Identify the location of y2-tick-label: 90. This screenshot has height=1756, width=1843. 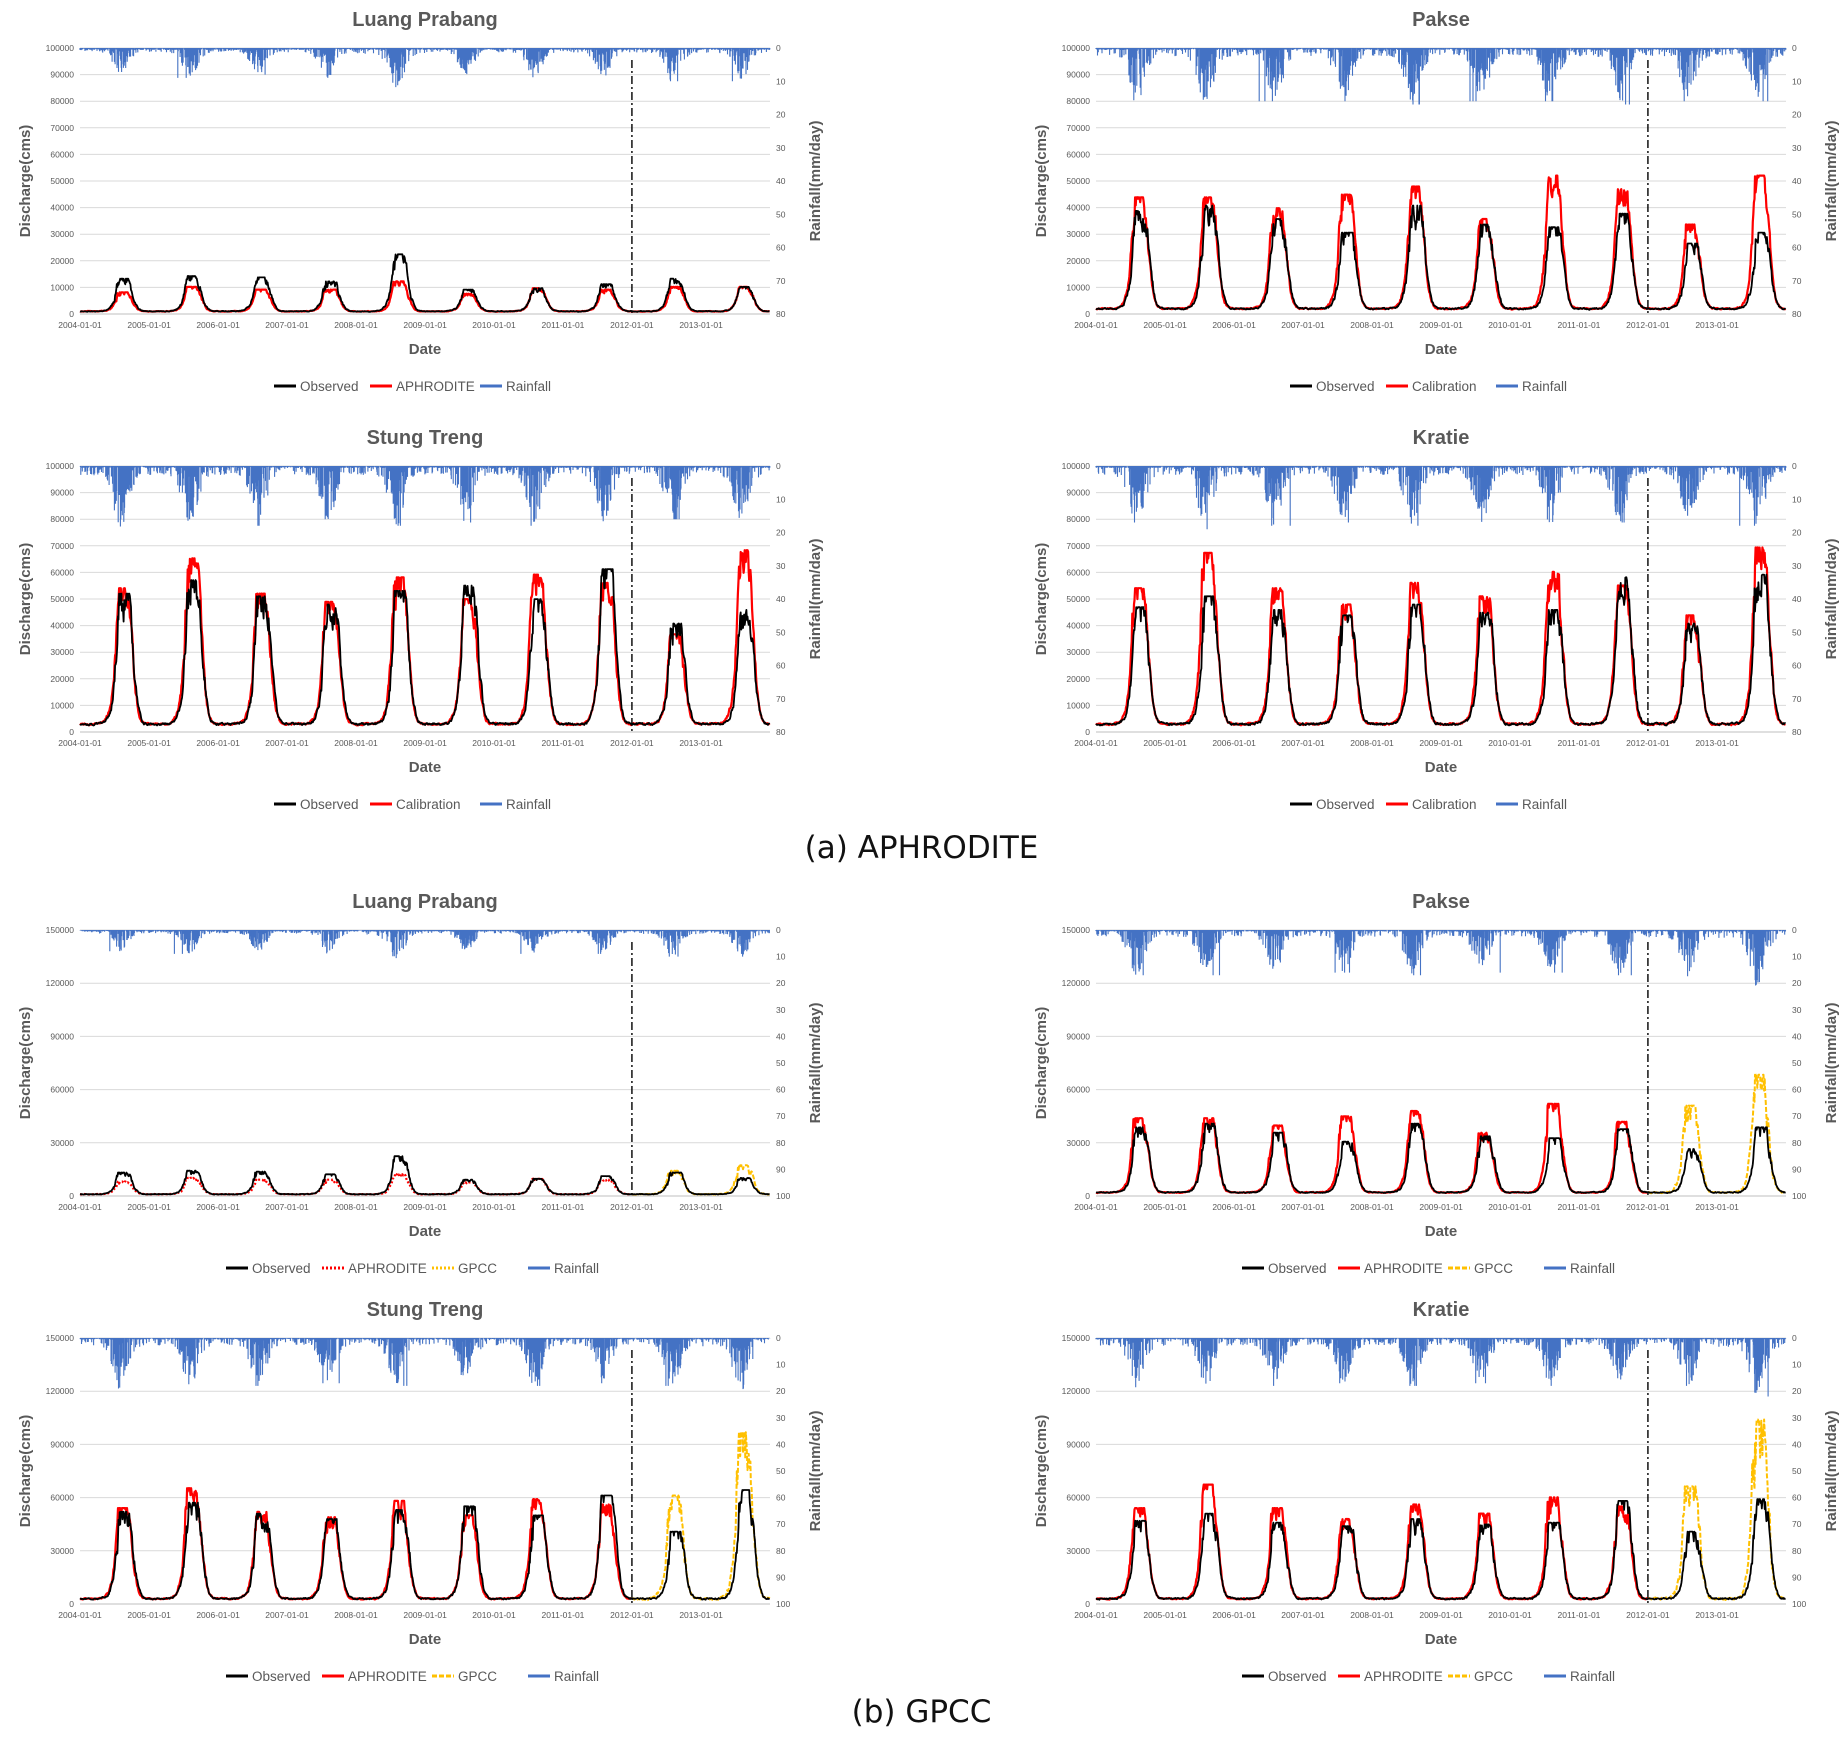
(781, 1169).